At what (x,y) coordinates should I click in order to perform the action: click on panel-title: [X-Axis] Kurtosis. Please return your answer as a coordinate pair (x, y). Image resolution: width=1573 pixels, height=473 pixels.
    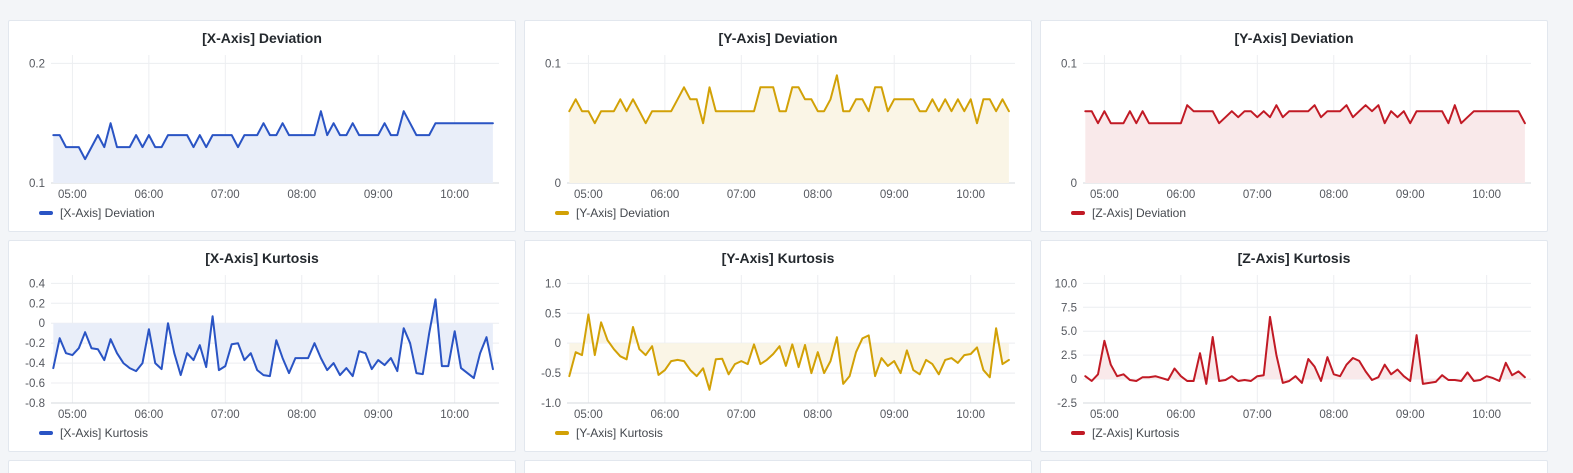
    Looking at the image, I should click on (262, 258).